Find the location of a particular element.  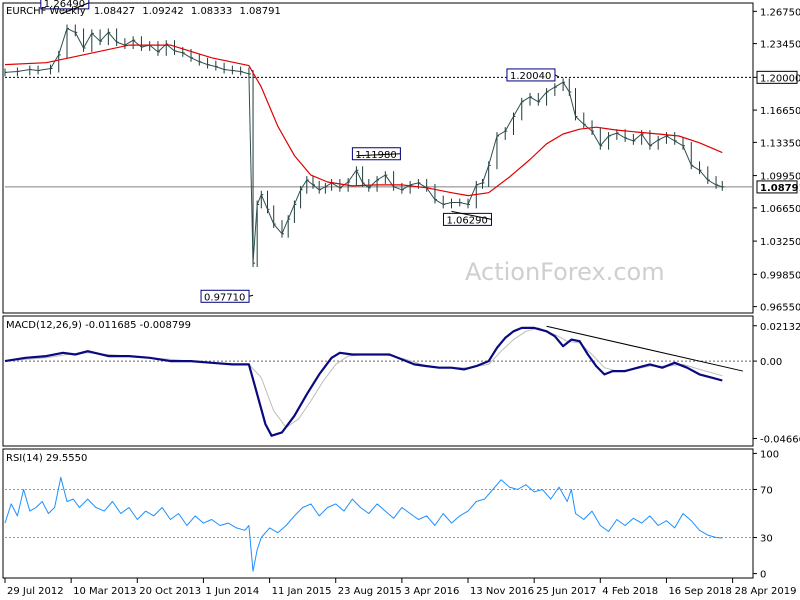

price-y-label: 1.13350 is located at coordinates (780, 143).